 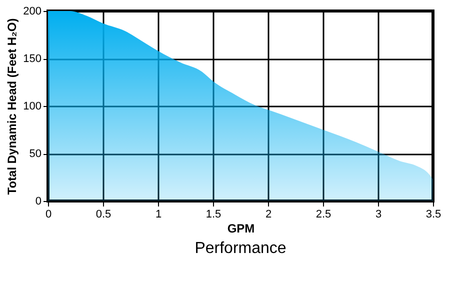 I want to click on y-tick-label: 100, so click(x=32, y=106).